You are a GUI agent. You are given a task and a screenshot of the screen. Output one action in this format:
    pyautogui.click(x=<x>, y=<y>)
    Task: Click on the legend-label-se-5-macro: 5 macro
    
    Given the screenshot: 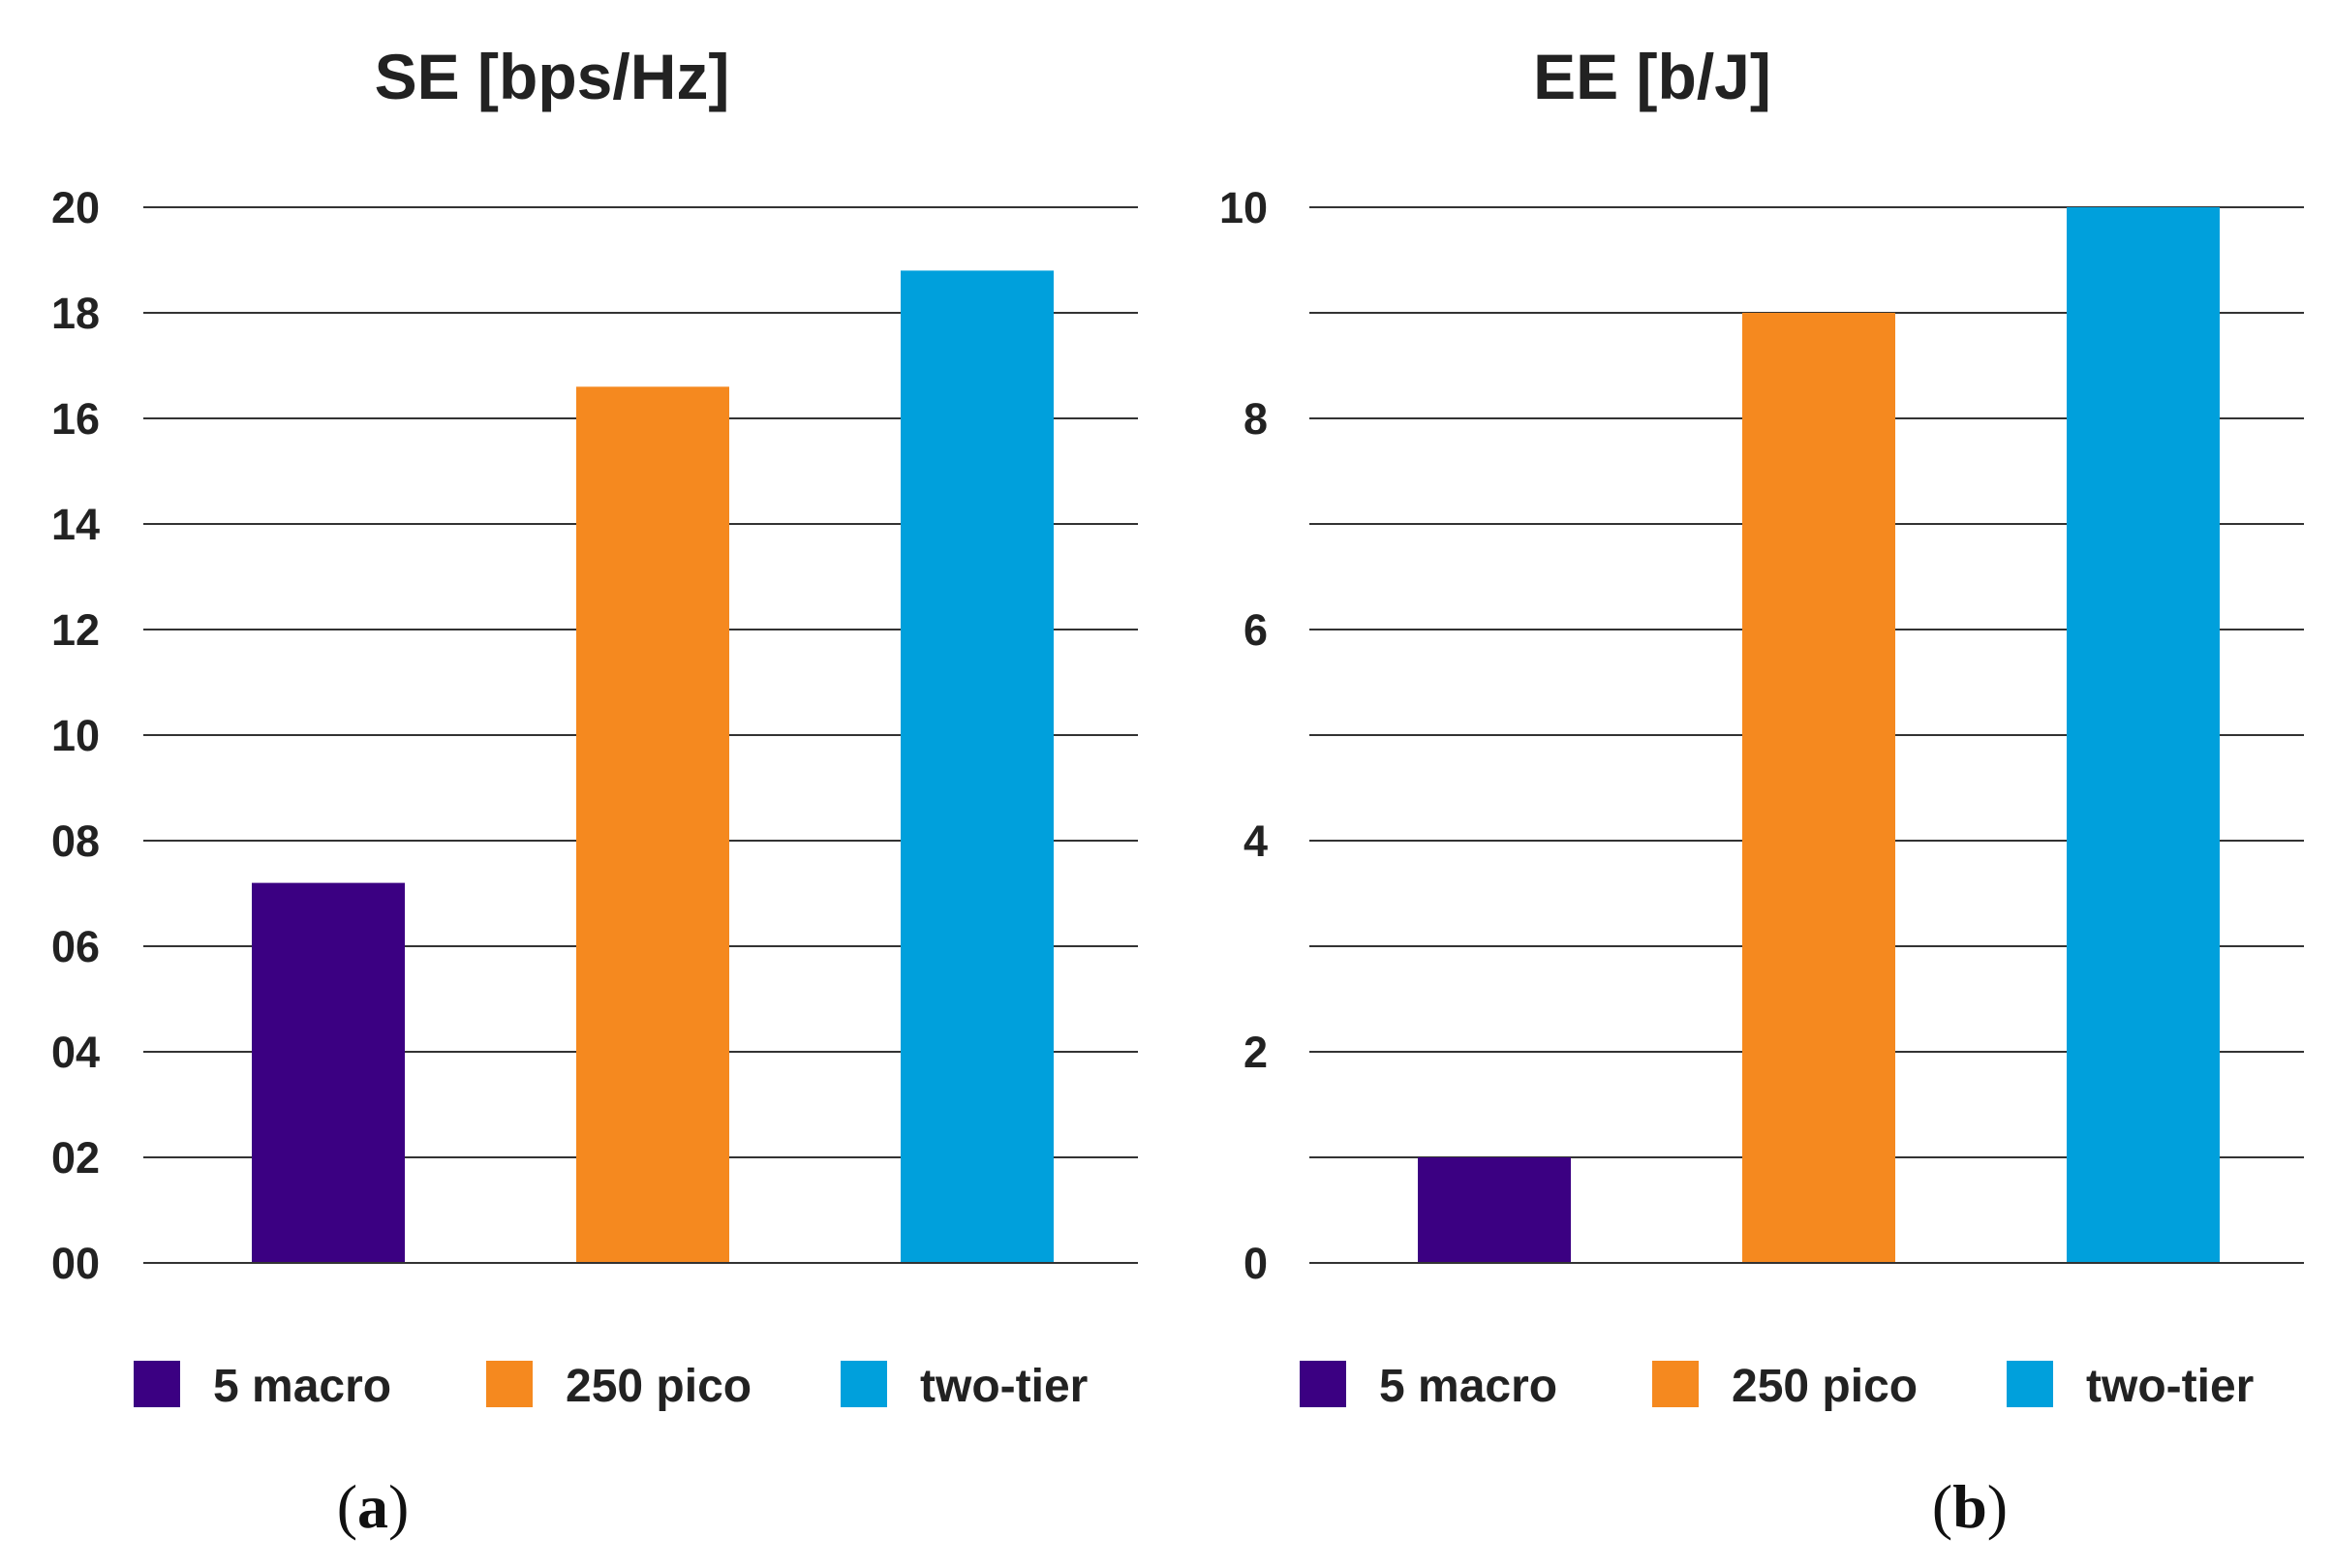 What is the action you would take?
    pyautogui.click(x=302, y=1386)
    